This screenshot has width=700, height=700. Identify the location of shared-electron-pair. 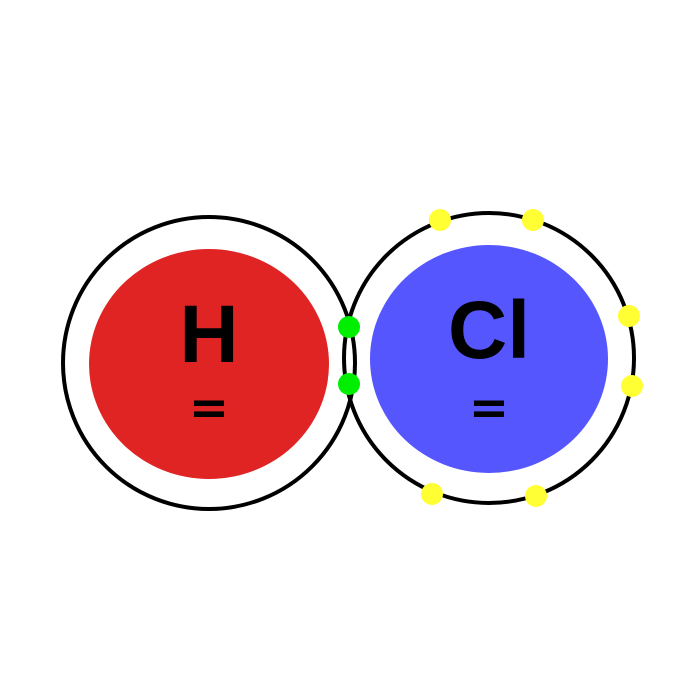
(349, 355).